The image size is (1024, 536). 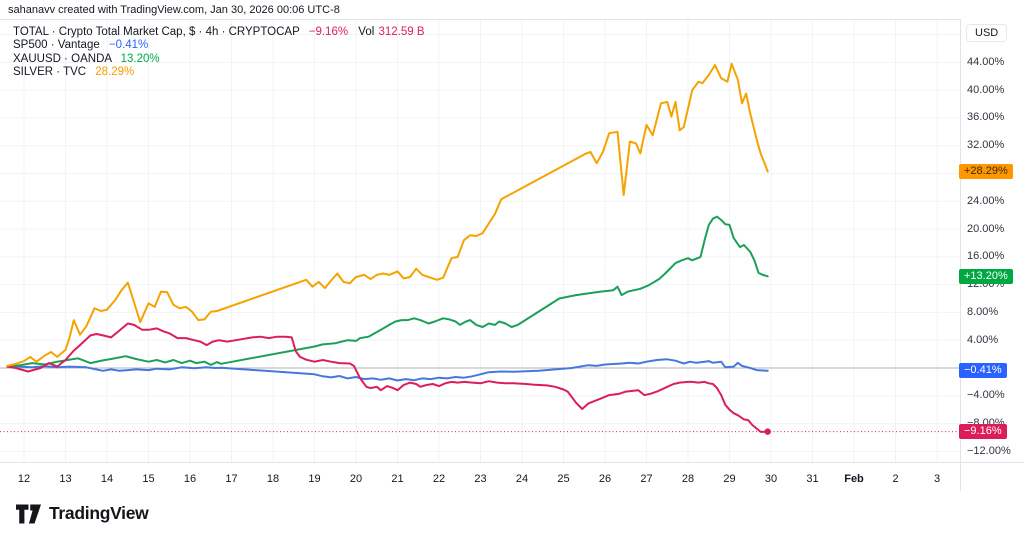 What do you see at coordinates (986, 276) in the screenshot?
I see `gold-price-badge: +13.20%` at bounding box center [986, 276].